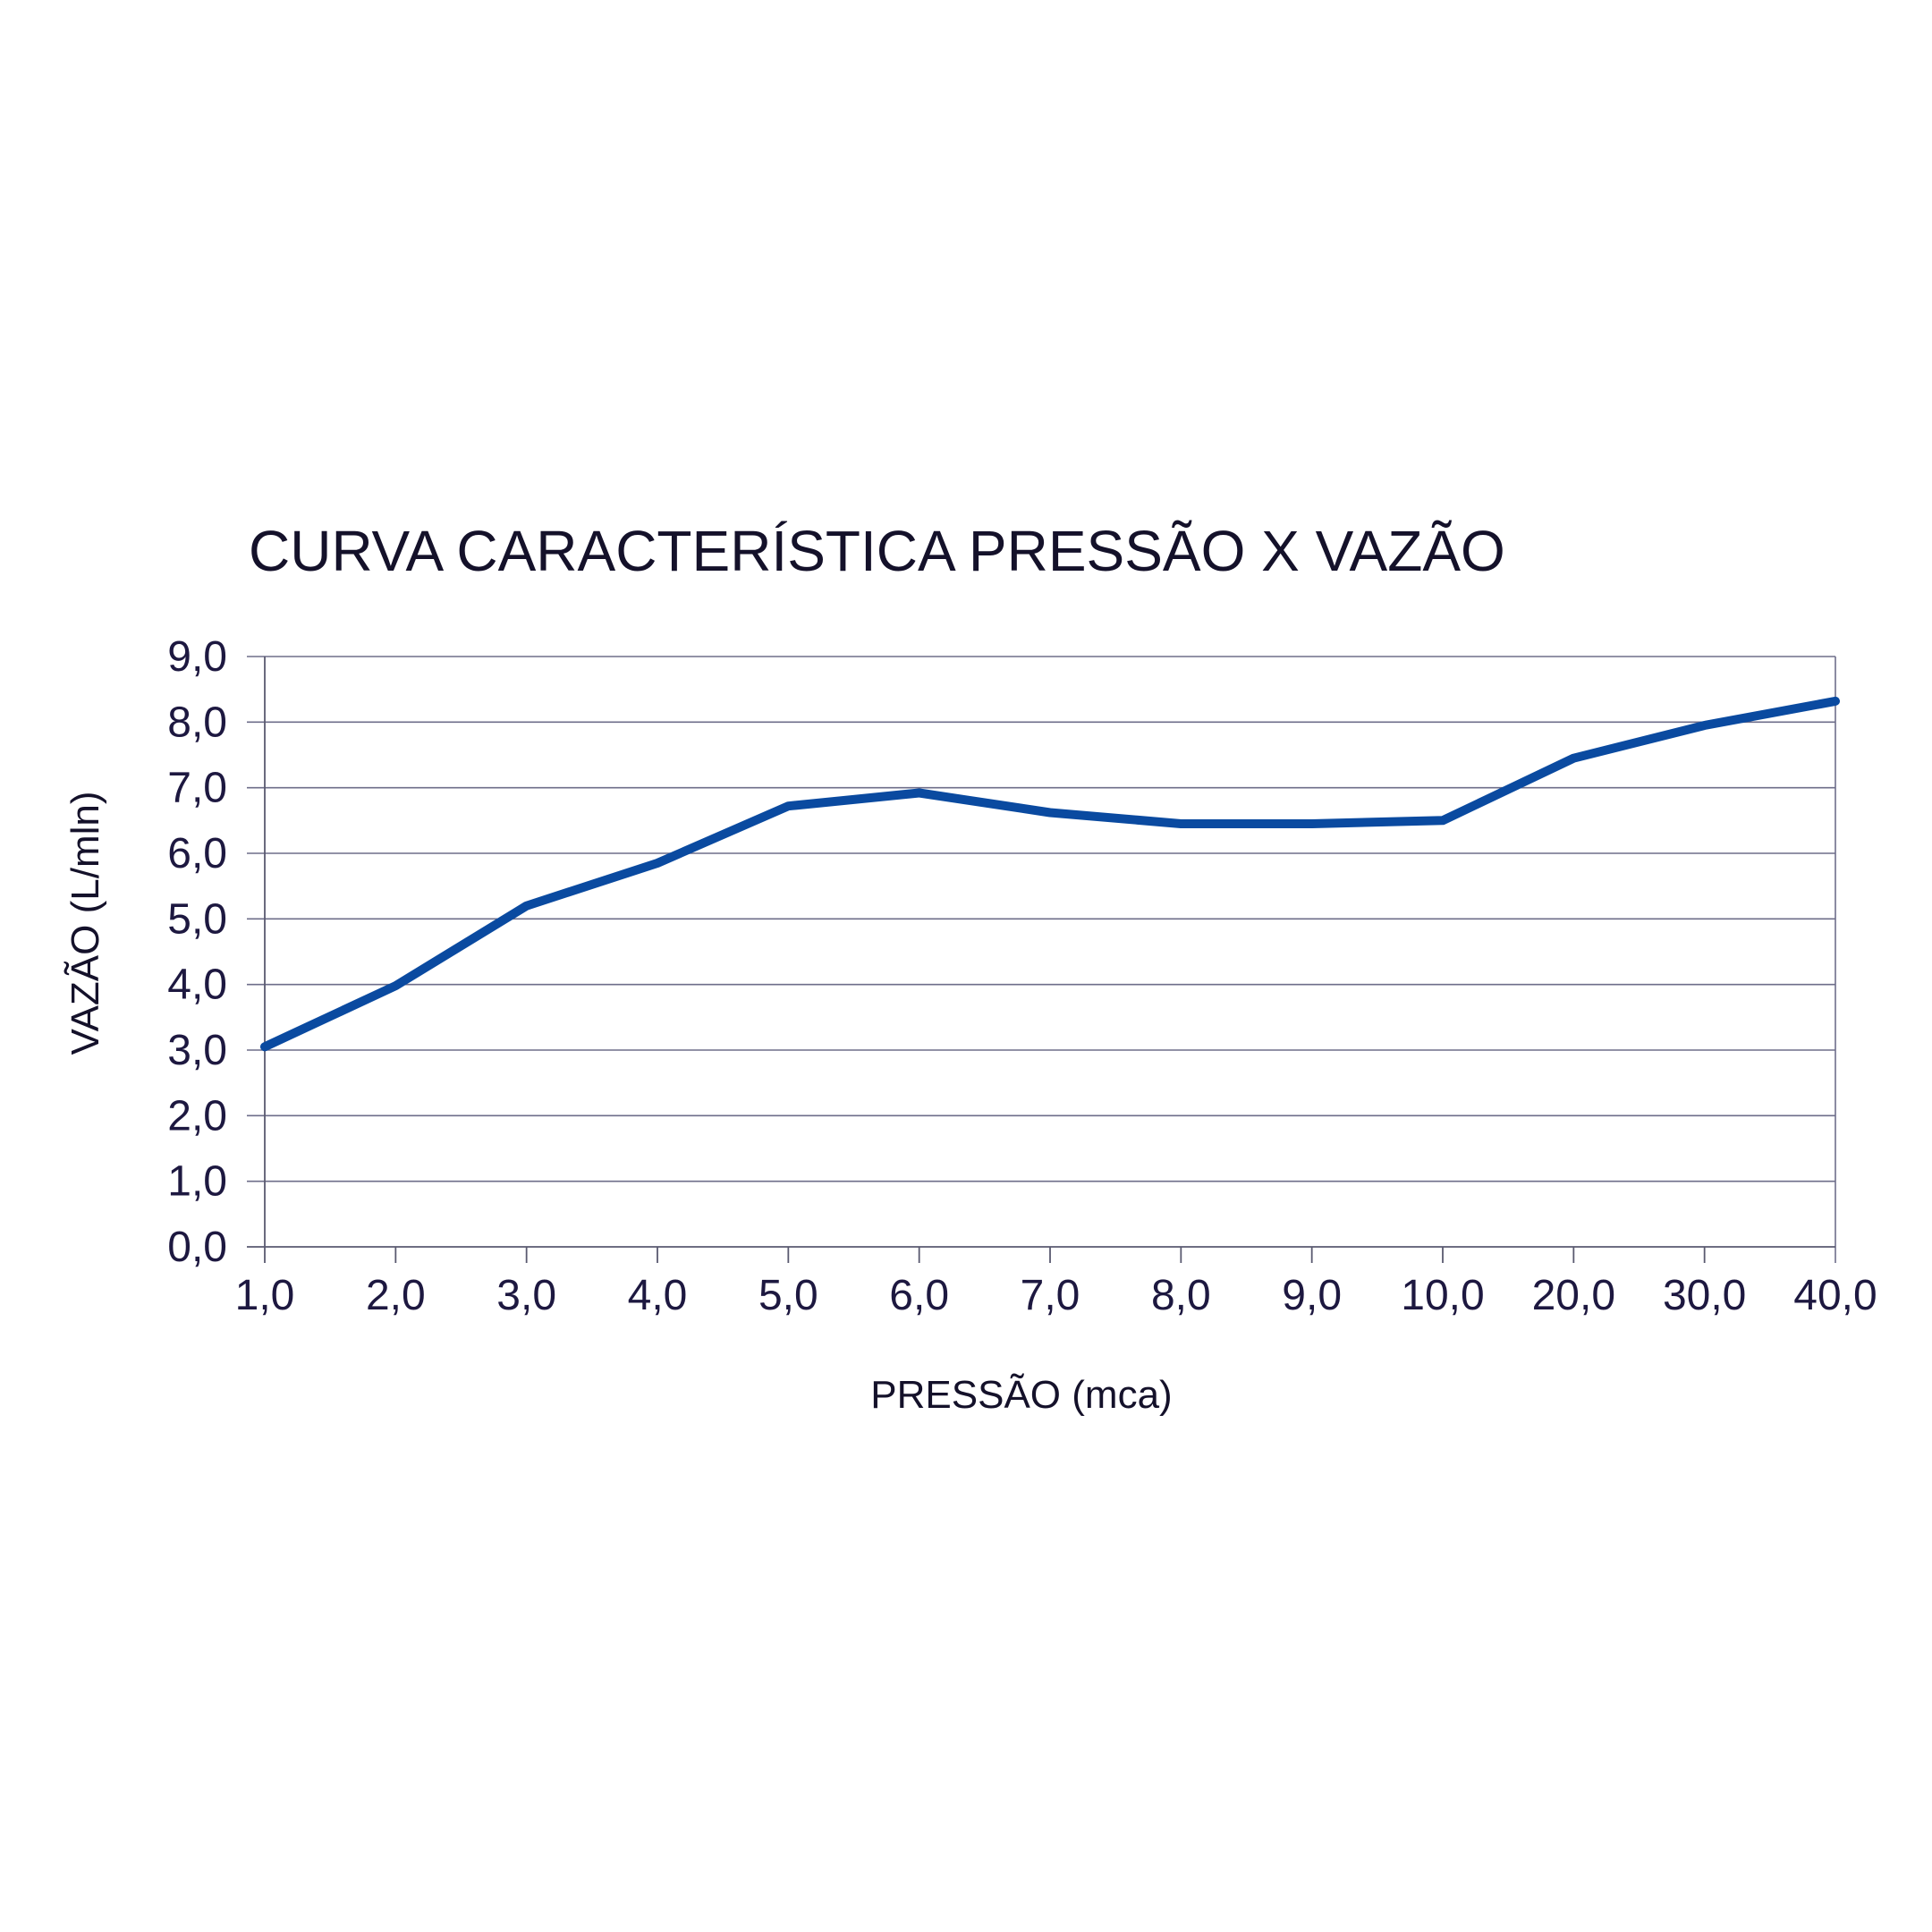 The height and width of the screenshot is (1932, 1932). Describe the element at coordinates (197, 919) in the screenshot. I see `y-tick-label: 5,0` at that location.